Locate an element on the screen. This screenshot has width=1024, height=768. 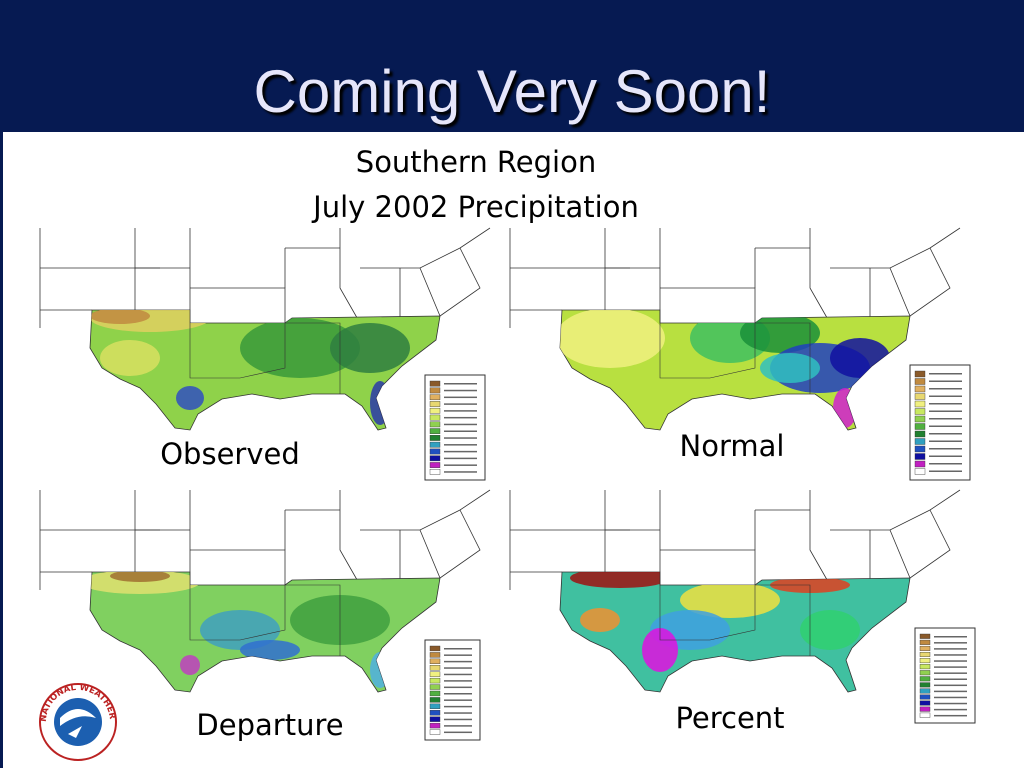
figure-title-line: Southern Region is located at coordinates (476, 162).